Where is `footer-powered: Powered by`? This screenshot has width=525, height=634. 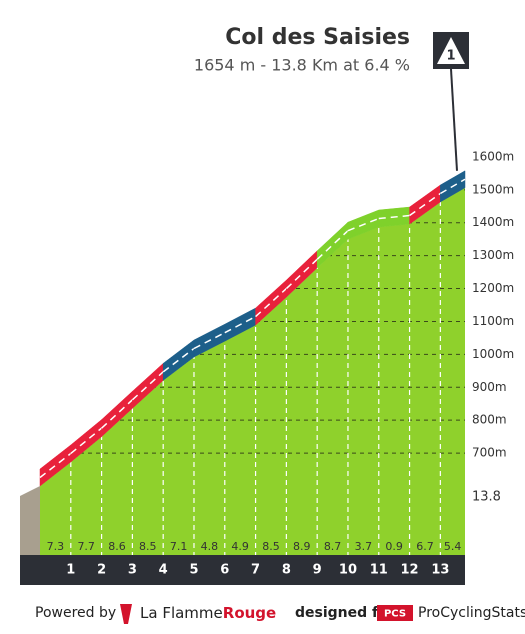 footer-powered: Powered by is located at coordinates (75, 613).